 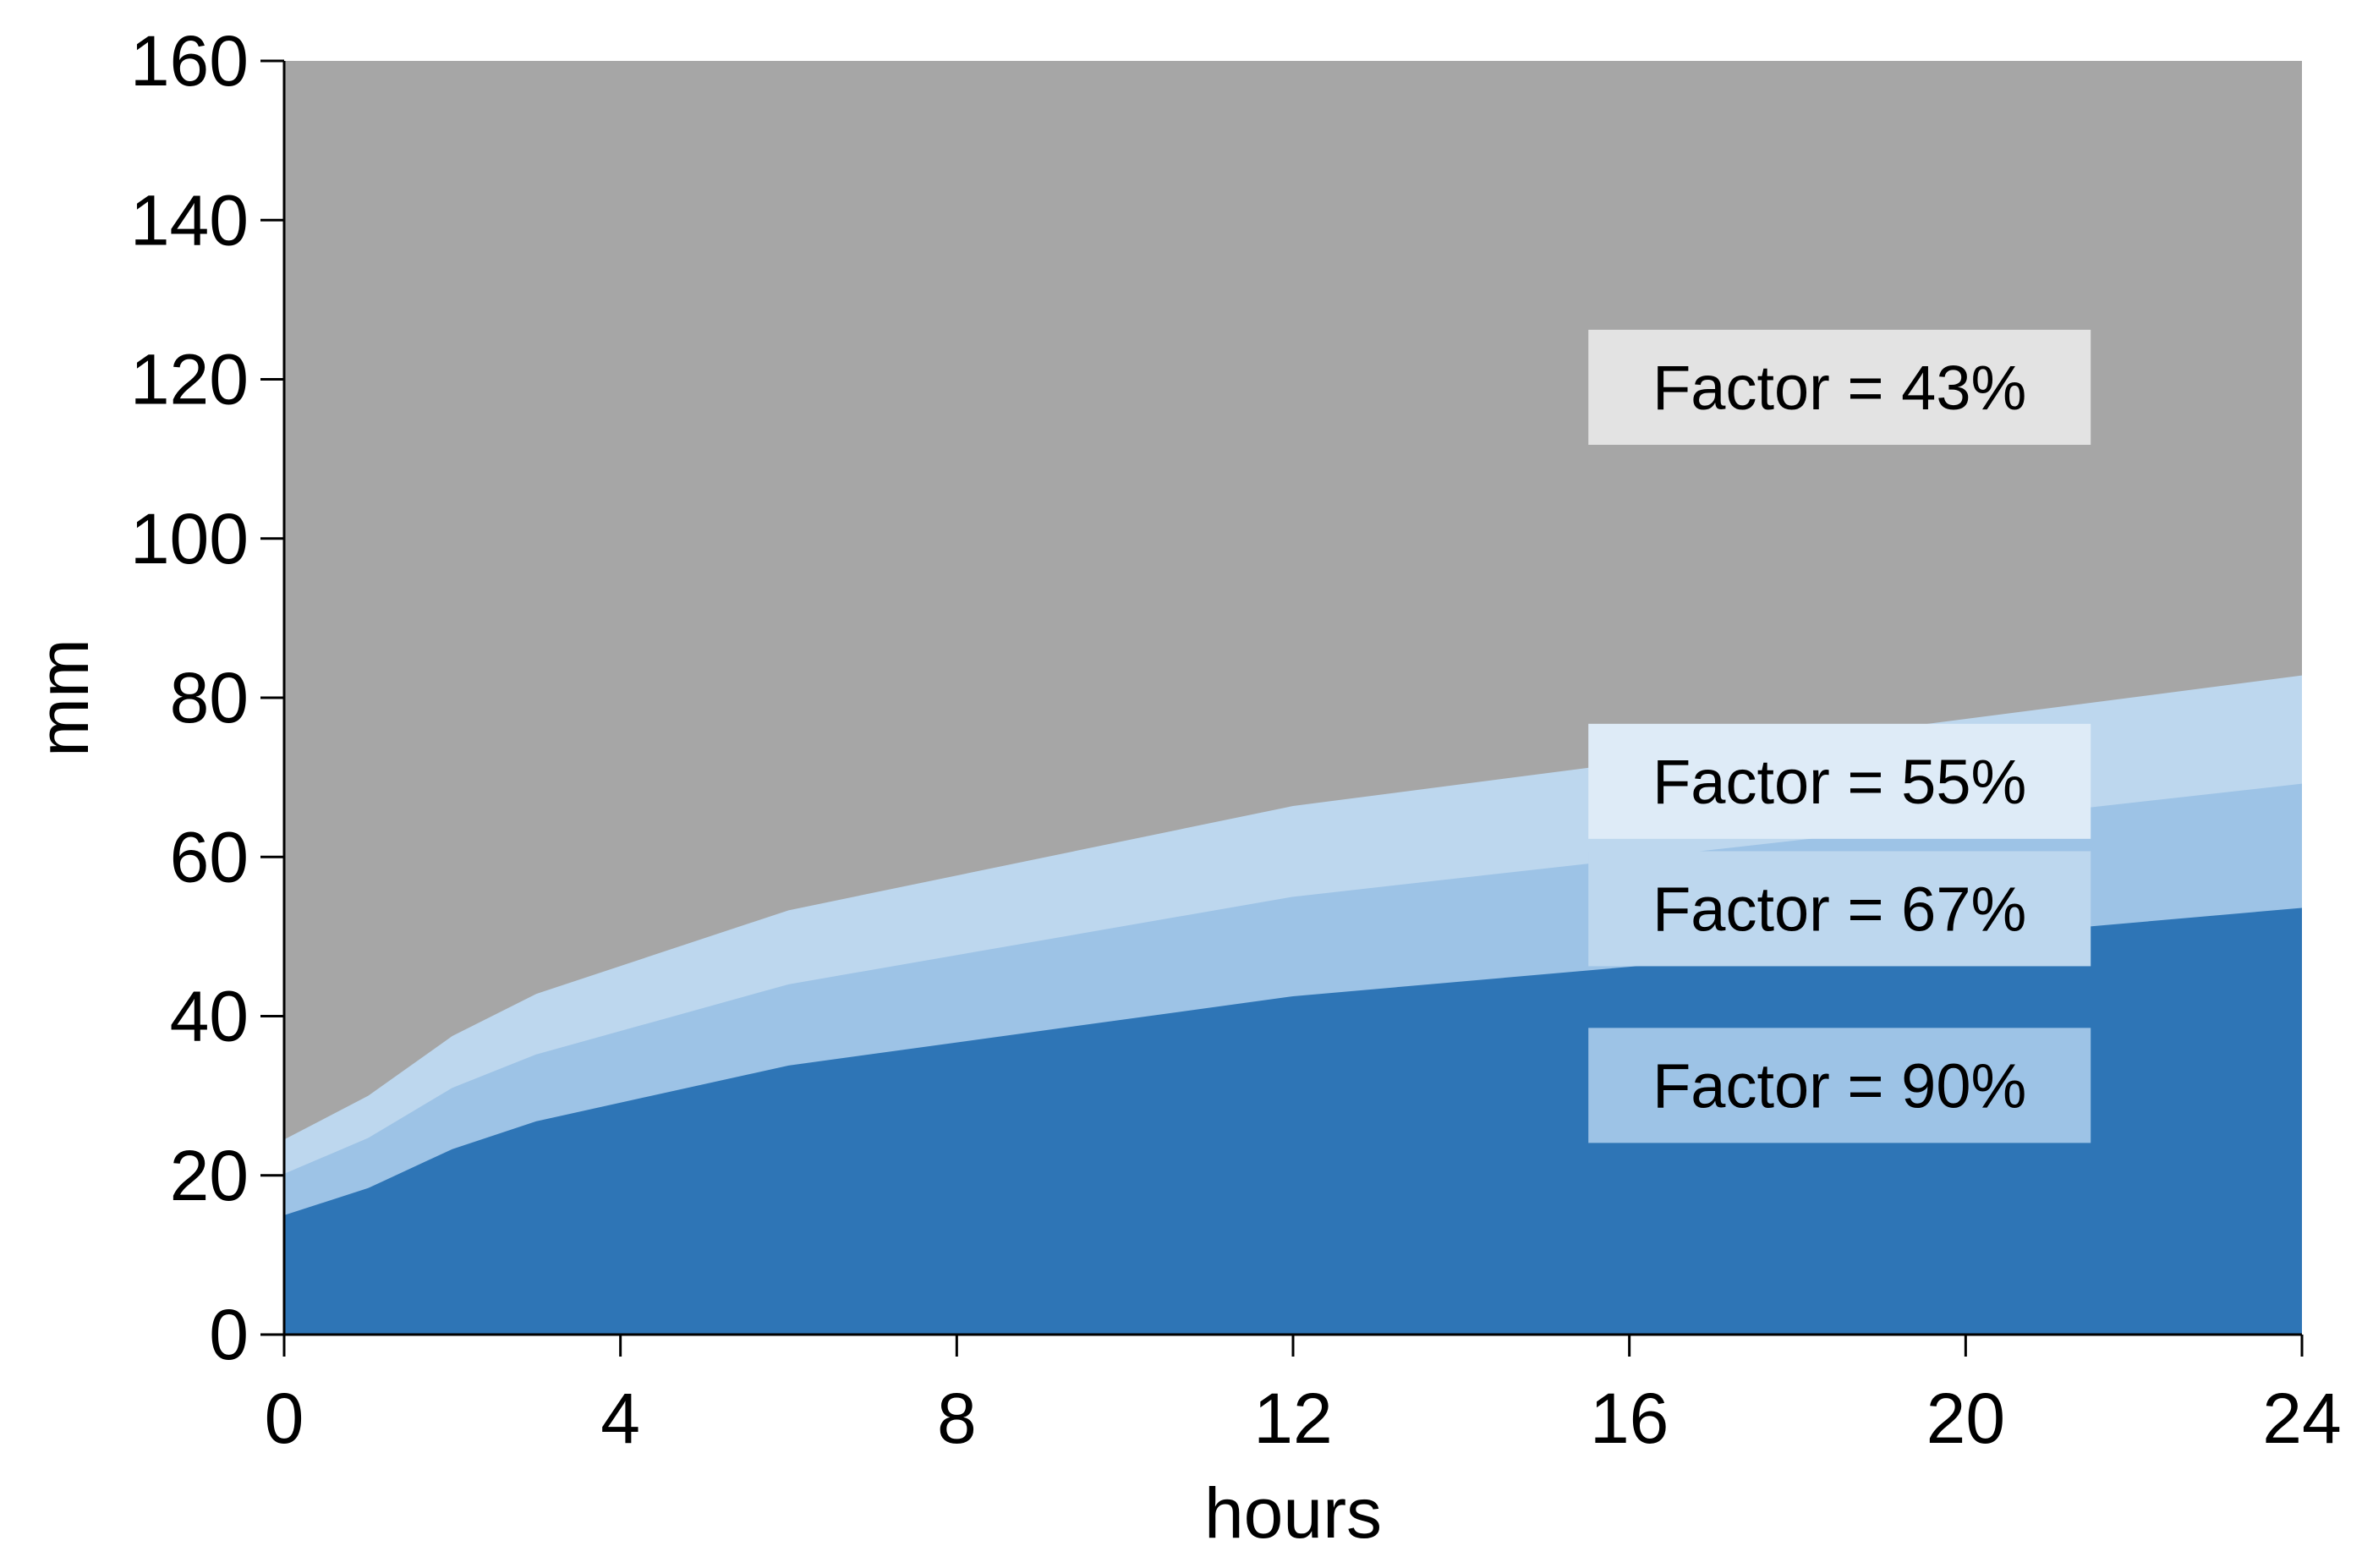 I want to click on y-axis-title: mm, so click(x=63, y=698).